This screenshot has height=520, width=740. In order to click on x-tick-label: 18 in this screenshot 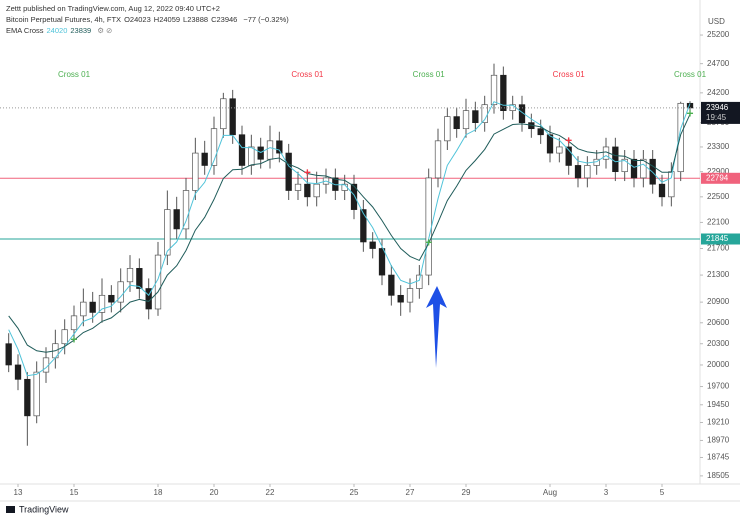, I will do `click(158, 492)`.